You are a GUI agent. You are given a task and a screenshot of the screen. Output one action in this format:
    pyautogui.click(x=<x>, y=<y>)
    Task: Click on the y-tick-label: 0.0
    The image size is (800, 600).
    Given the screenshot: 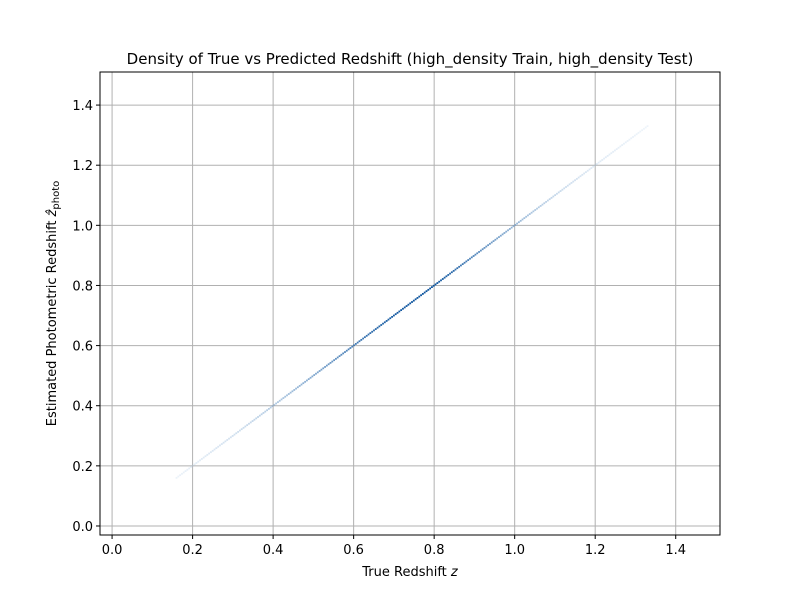 What is the action you would take?
    pyautogui.click(x=82, y=527)
    